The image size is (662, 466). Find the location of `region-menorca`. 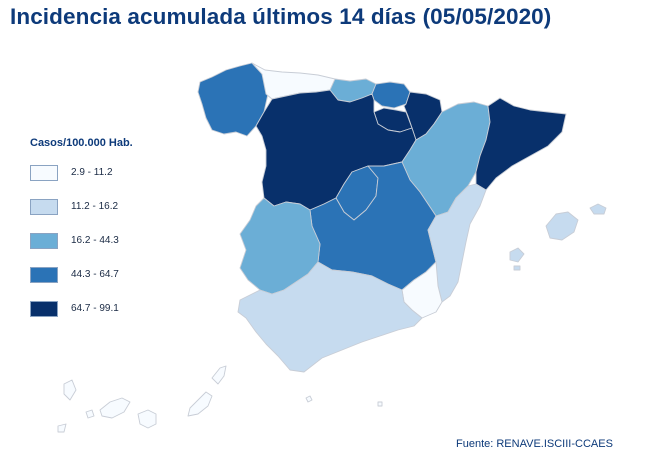

region-menorca is located at coordinates (598, 209).